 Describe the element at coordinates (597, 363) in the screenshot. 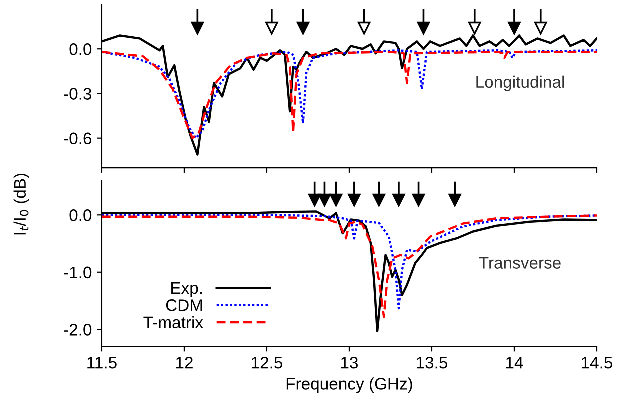

I see `x-tick-label: 14.5` at that location.